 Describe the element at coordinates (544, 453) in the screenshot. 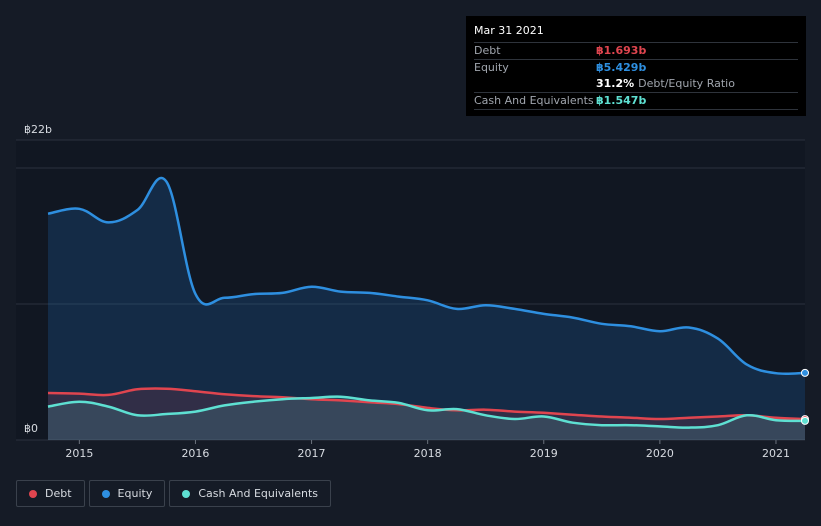

I see `x-tick-label: 2019` at that location.